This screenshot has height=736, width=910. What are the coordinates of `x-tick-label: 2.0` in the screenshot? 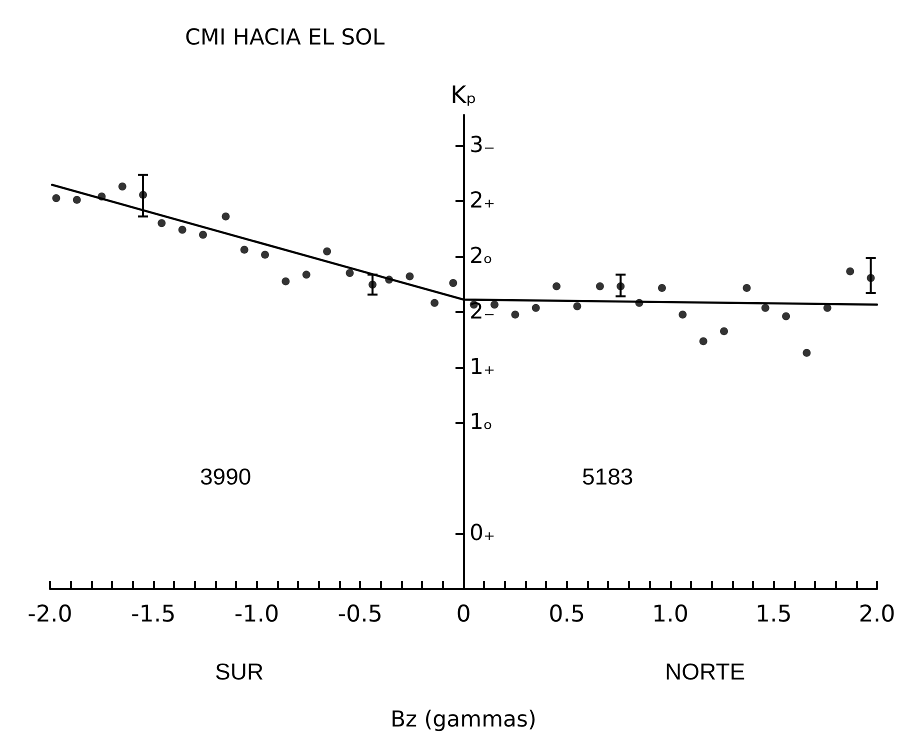 It's located at (877, 615).